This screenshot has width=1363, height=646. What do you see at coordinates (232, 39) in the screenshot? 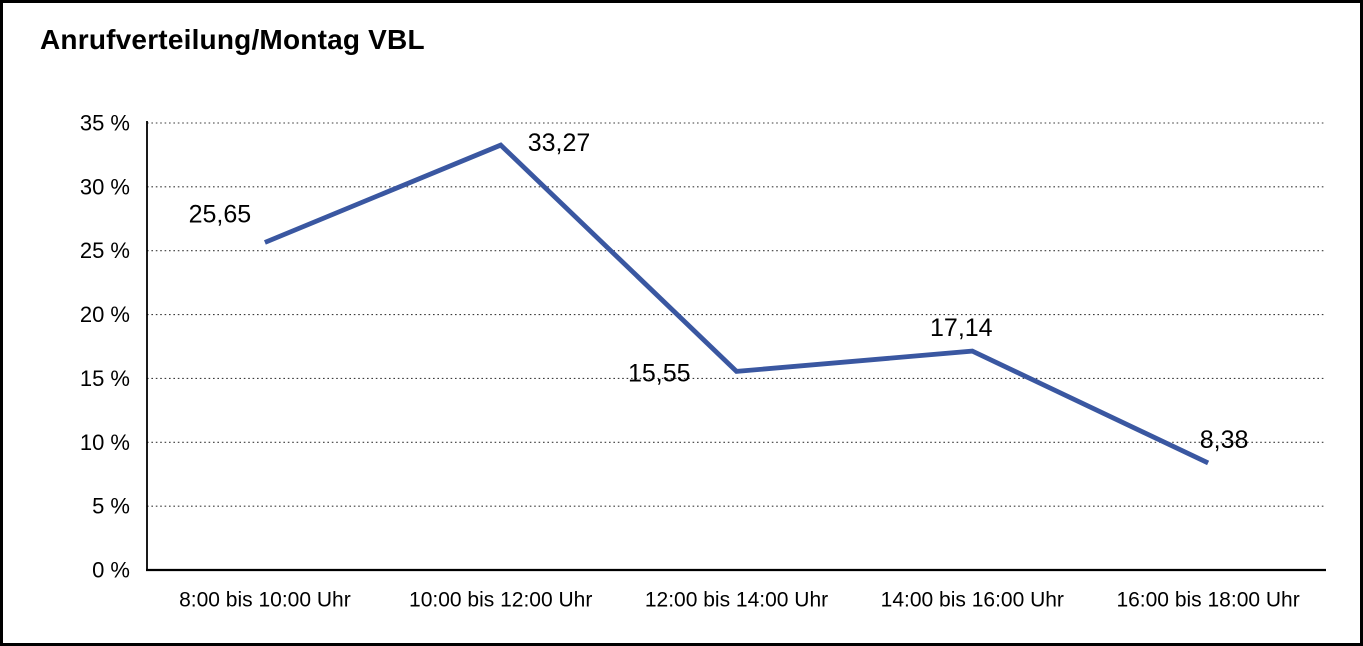
I see `chart-title: Anrufverteilung/Montag VBL` at bounding box center [232, 39].